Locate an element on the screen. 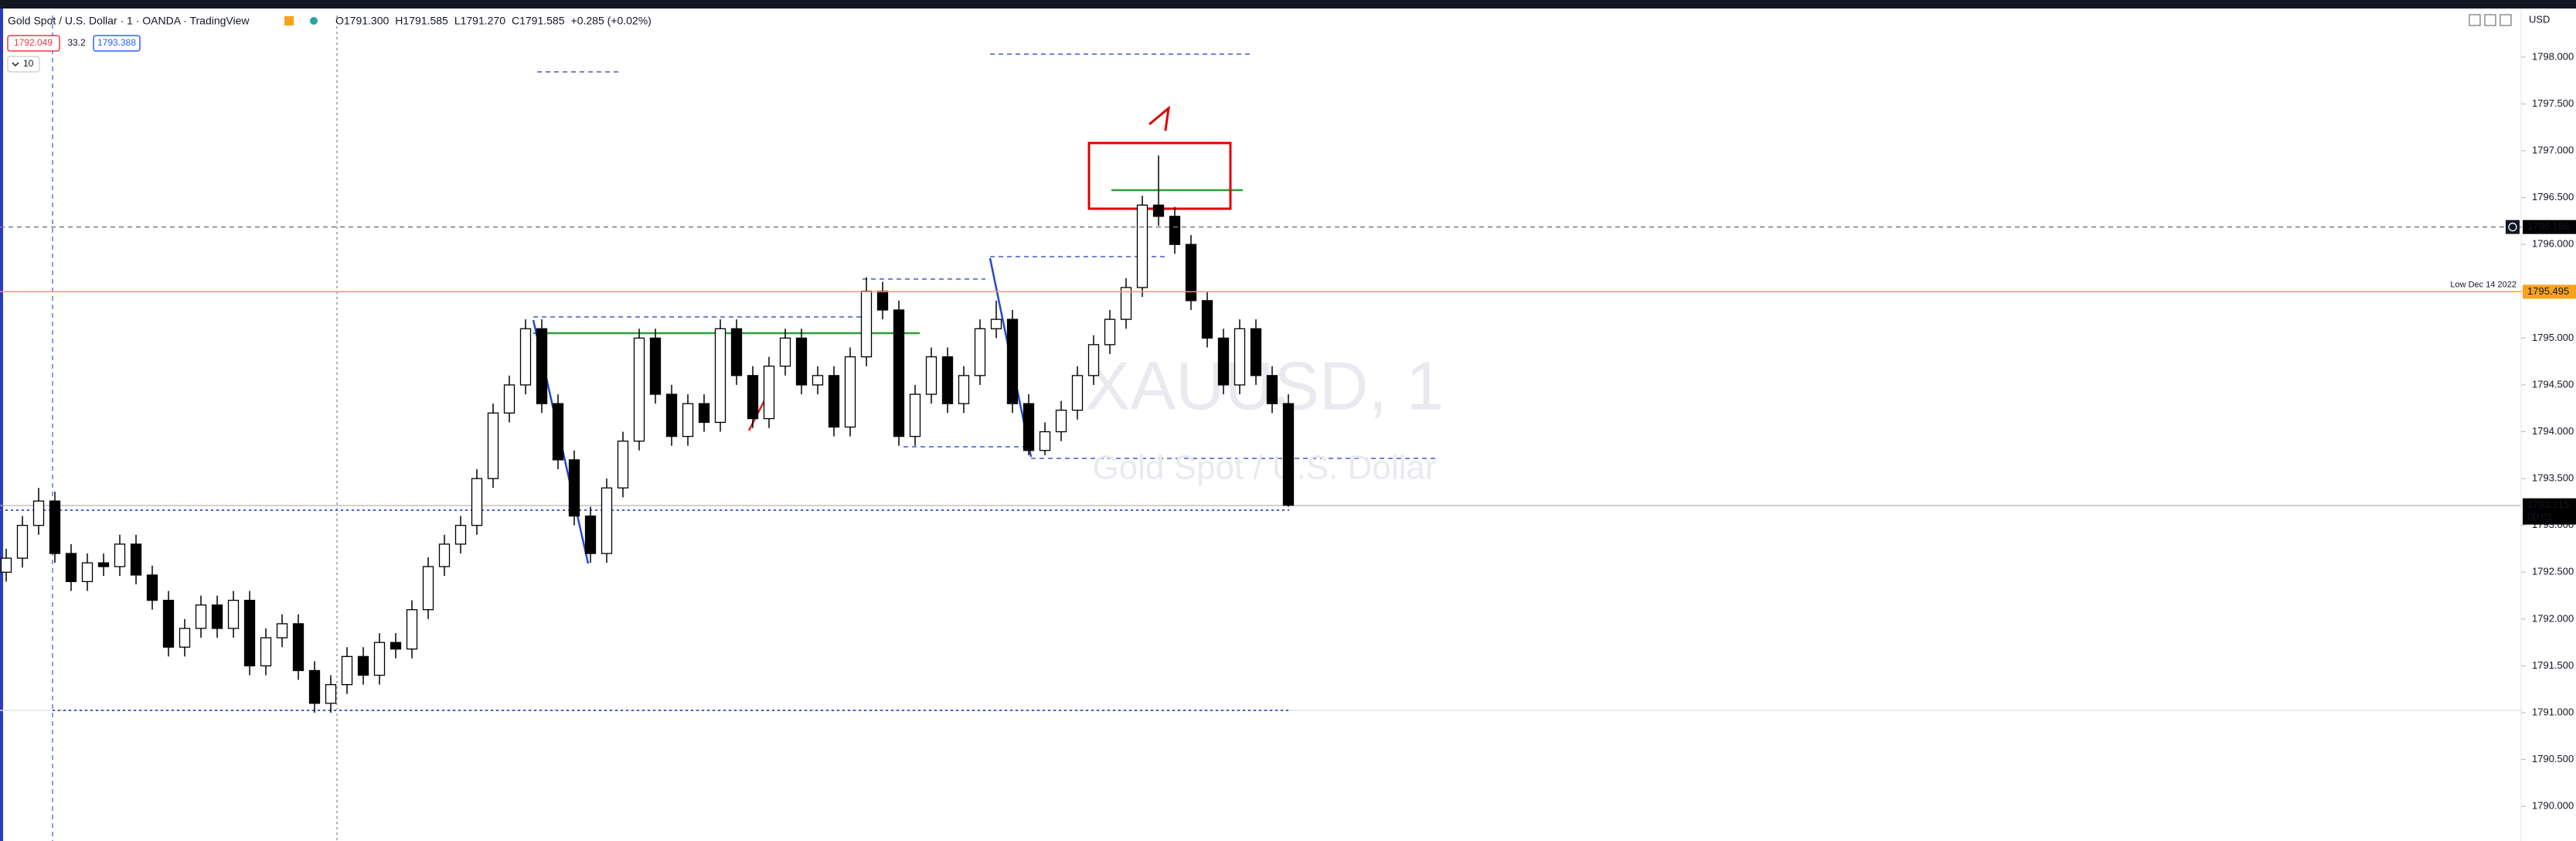 This screenshot has height=841, width=2576. y-tick-label: 1792.500 is located at coordinates (2553, 571).